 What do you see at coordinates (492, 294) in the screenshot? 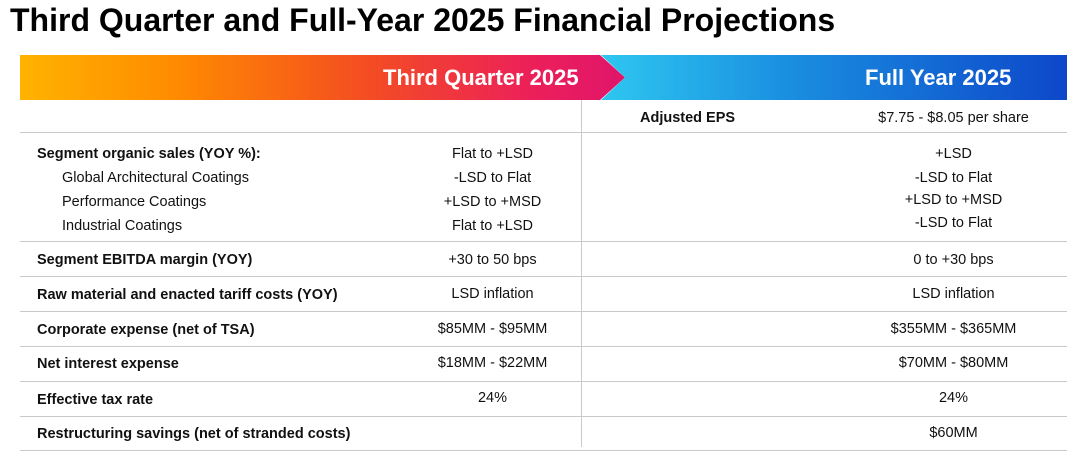
I see `row-q3-raw-material: LSD inflation` at bounding box center [492, 294].